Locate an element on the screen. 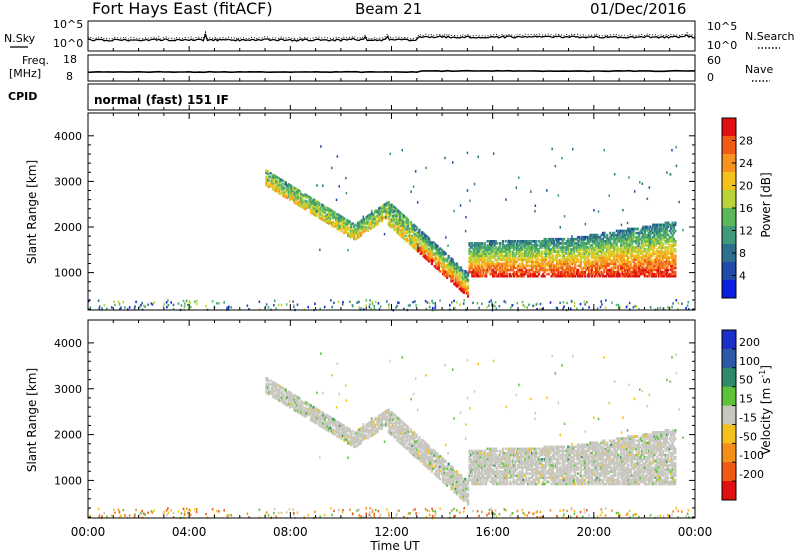  power-cbar-label: Power [dB] is located at coordinates (766, 204).